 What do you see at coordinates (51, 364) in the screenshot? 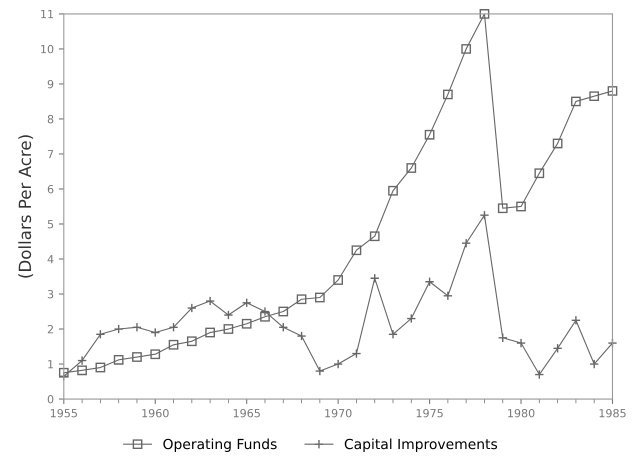
I see `y-tick-label: 1` at bounding box center [51, 364].